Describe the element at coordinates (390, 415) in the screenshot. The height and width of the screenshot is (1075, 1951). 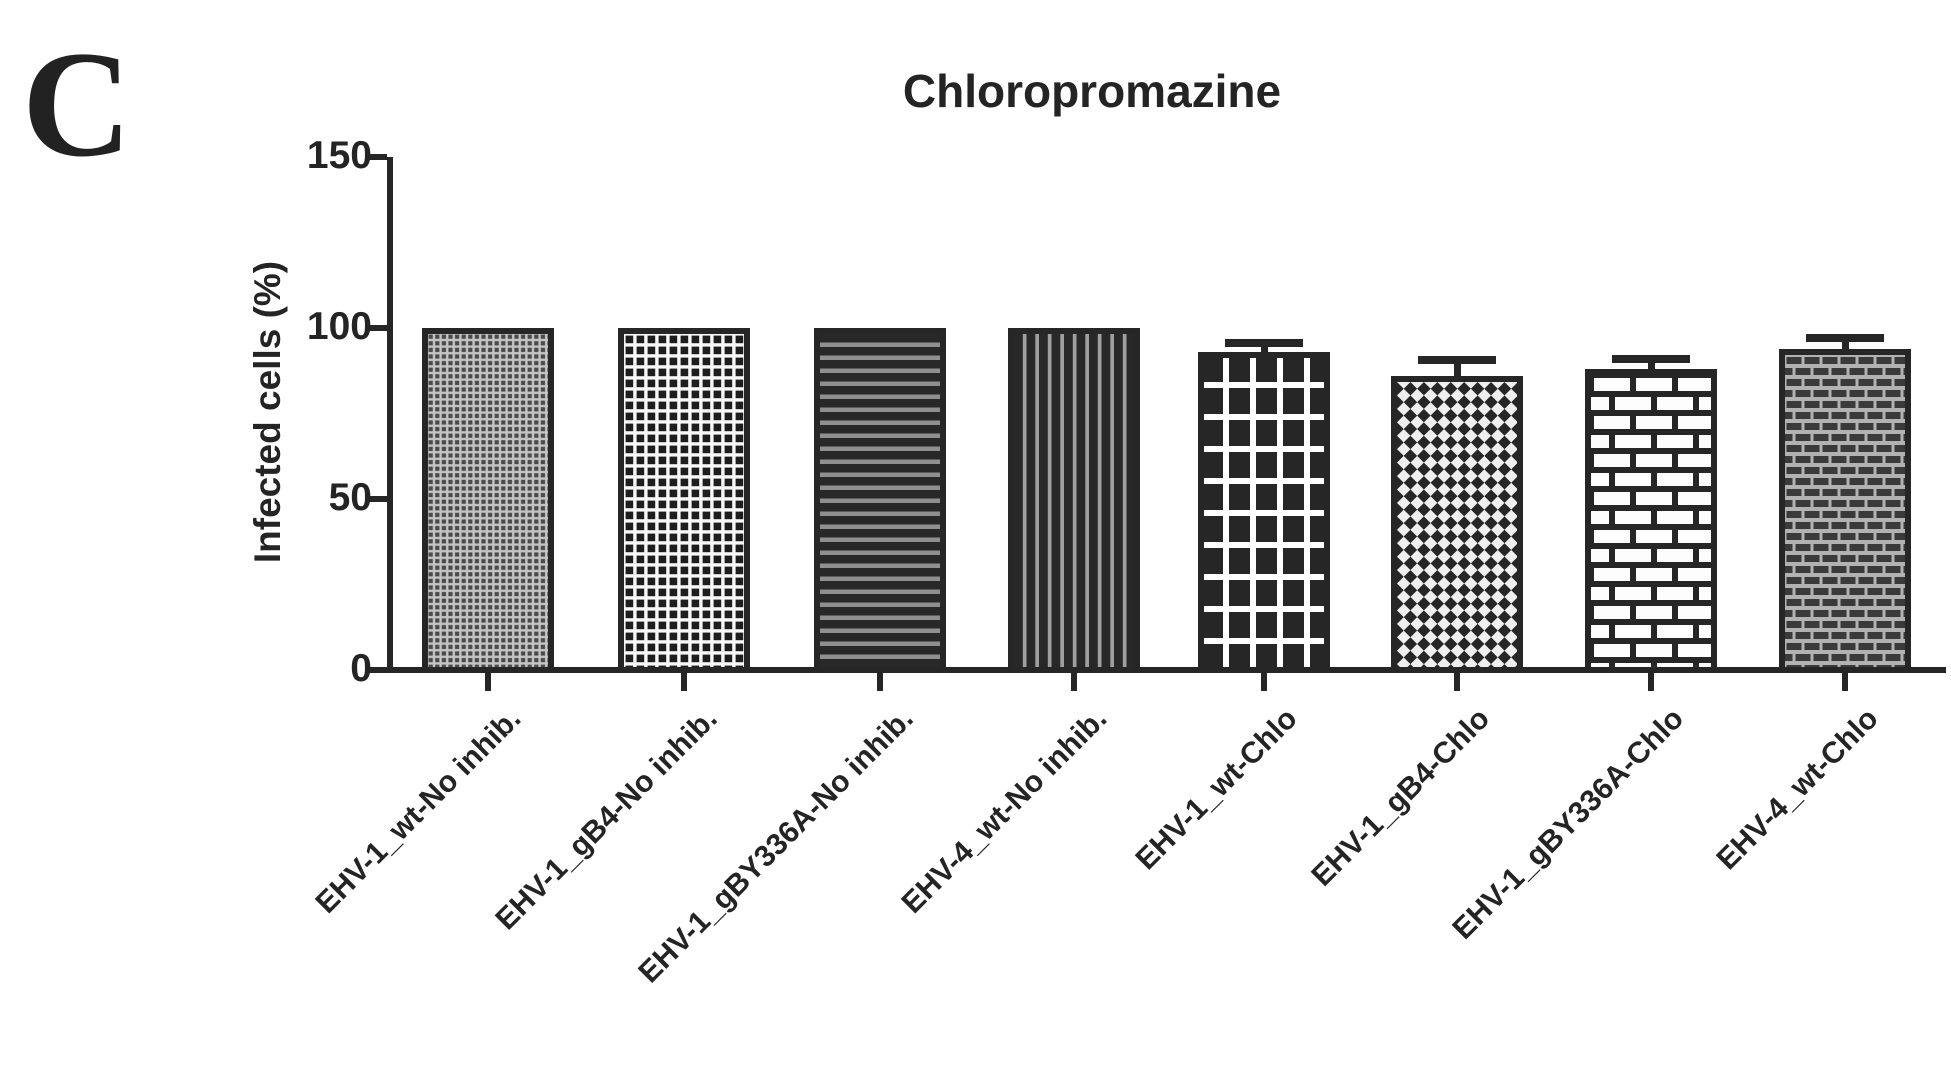
I see `y-axis-line` at that location.